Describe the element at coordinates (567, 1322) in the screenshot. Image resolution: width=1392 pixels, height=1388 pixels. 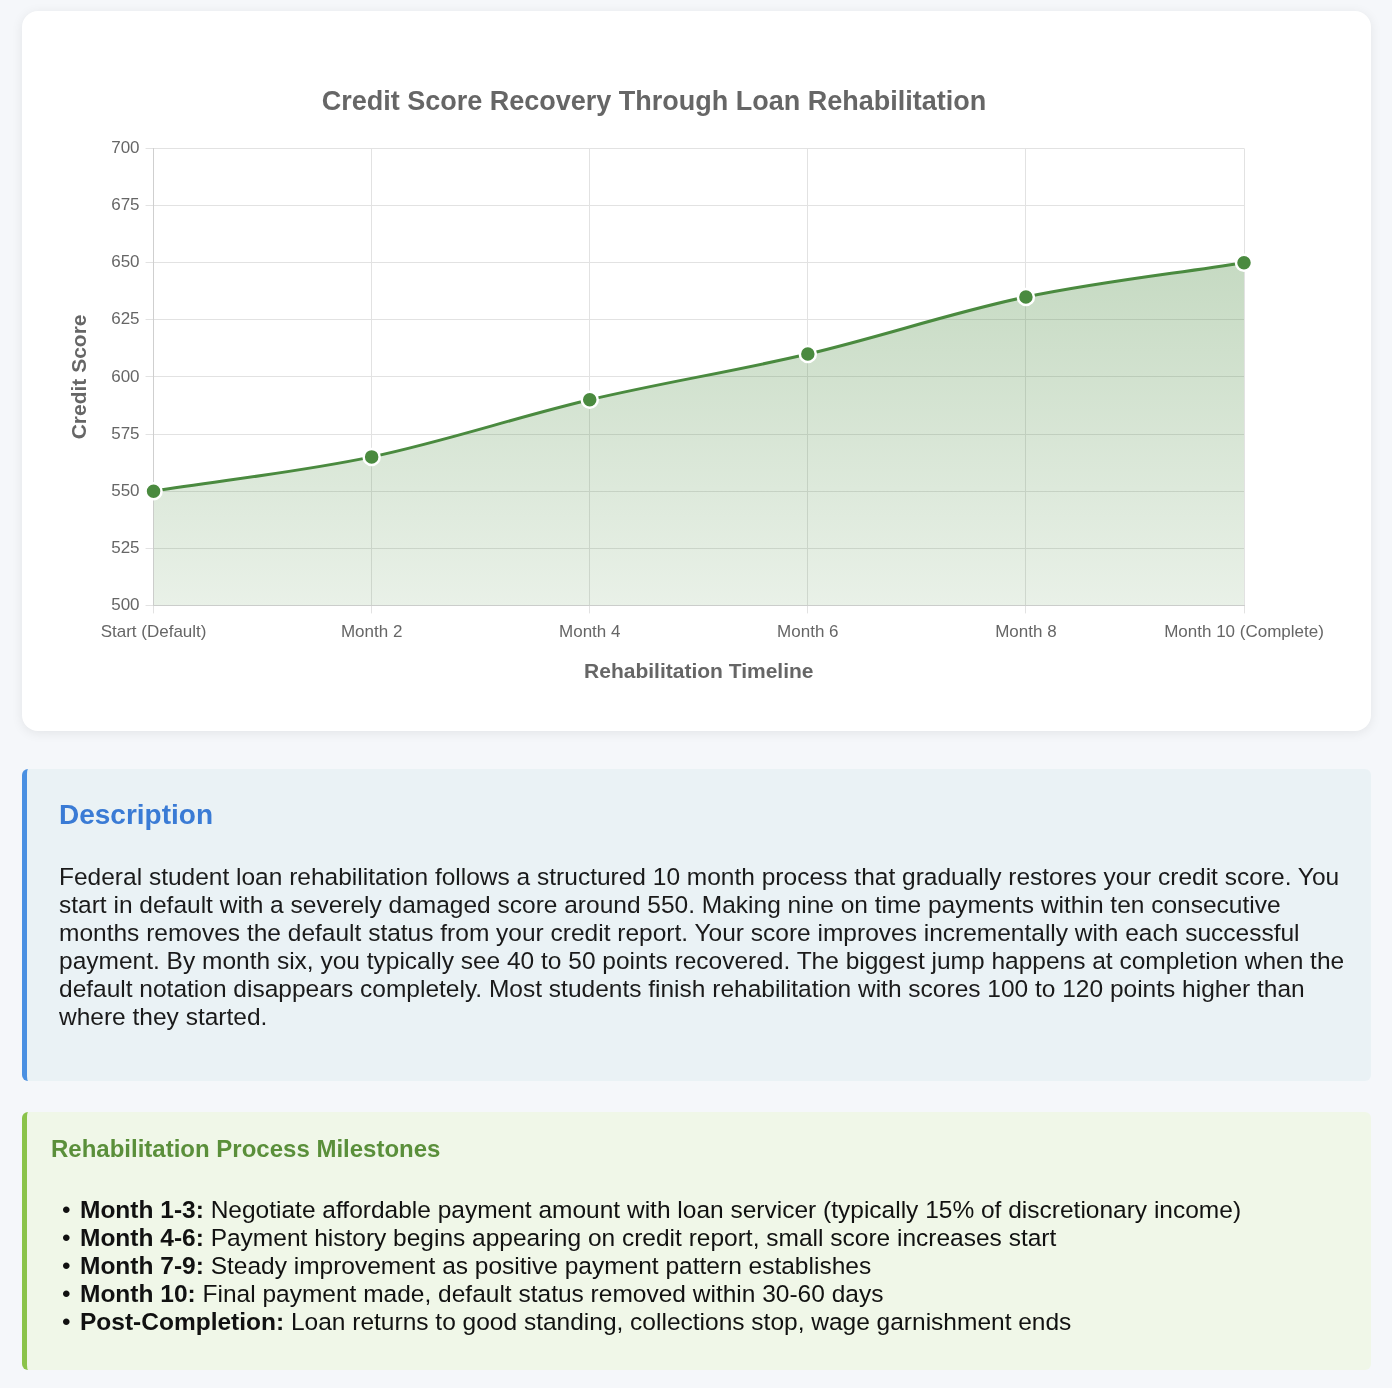
I see `text: • Post-Completion: Loan returns to good standing, collections stop, wage garnishment ends` at that location.